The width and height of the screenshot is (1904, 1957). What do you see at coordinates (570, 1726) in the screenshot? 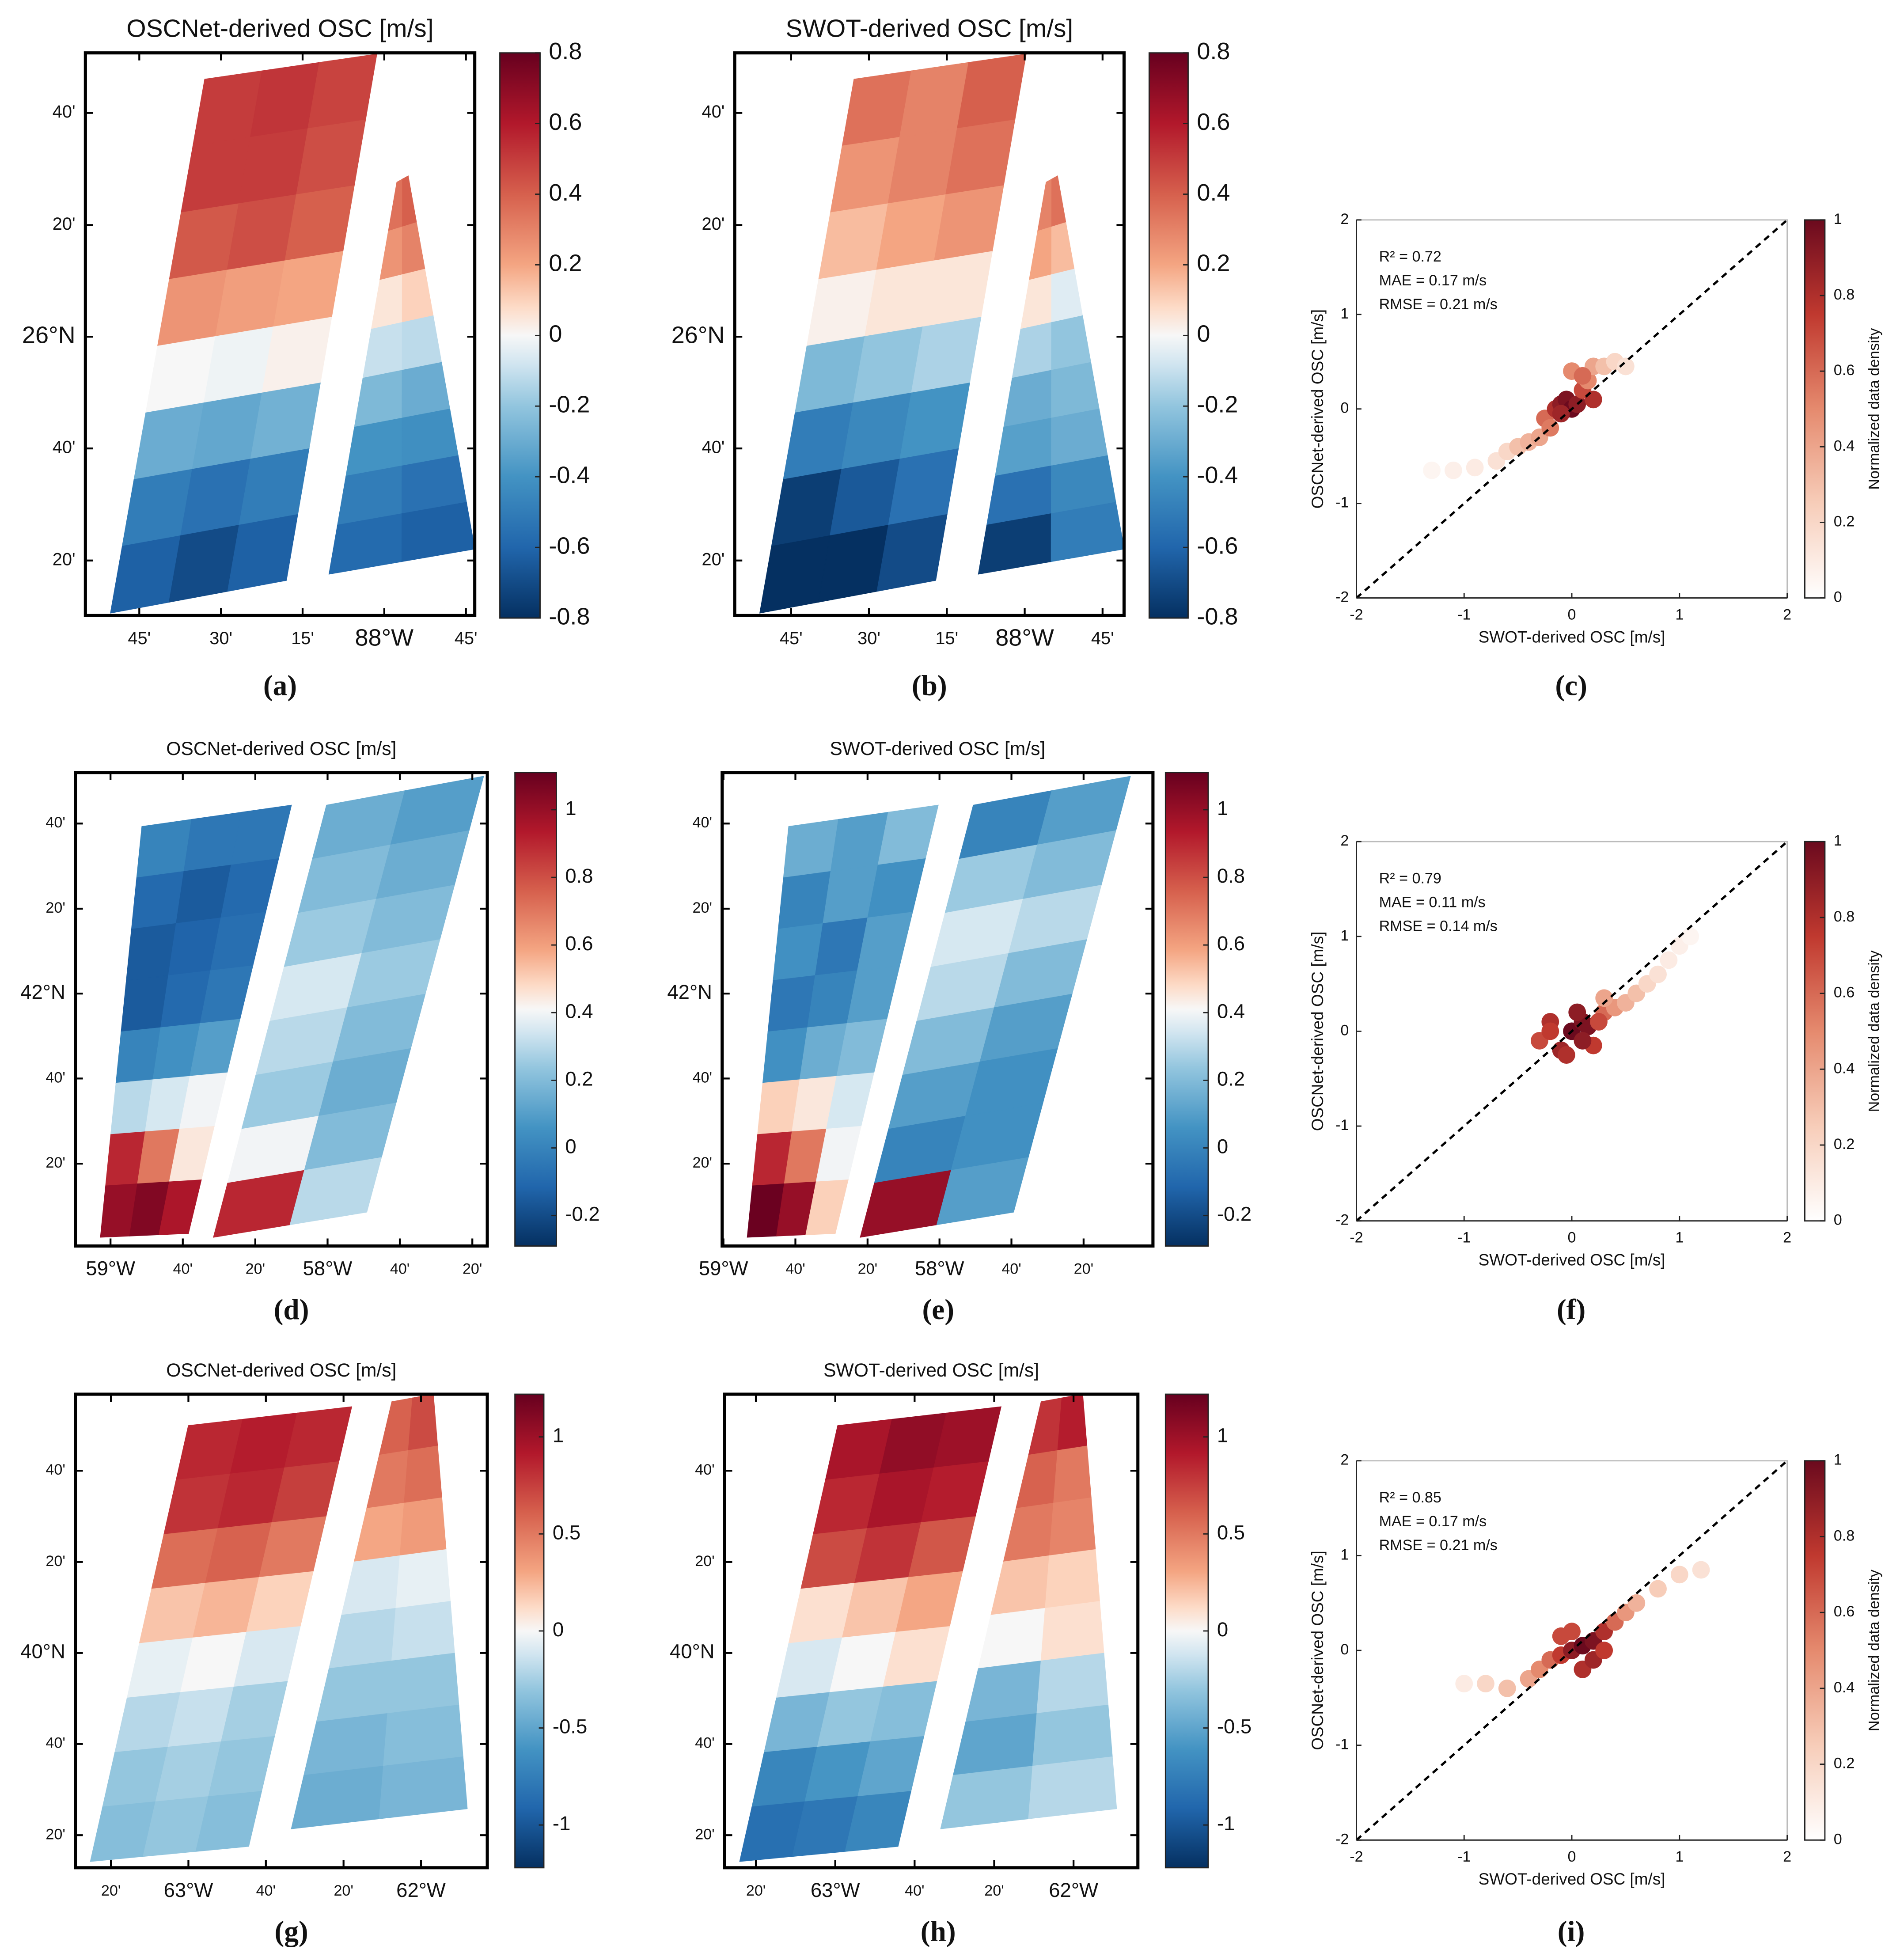
I see `colorbar-tick-label: -0.5` at bounding box center [570, 1726].